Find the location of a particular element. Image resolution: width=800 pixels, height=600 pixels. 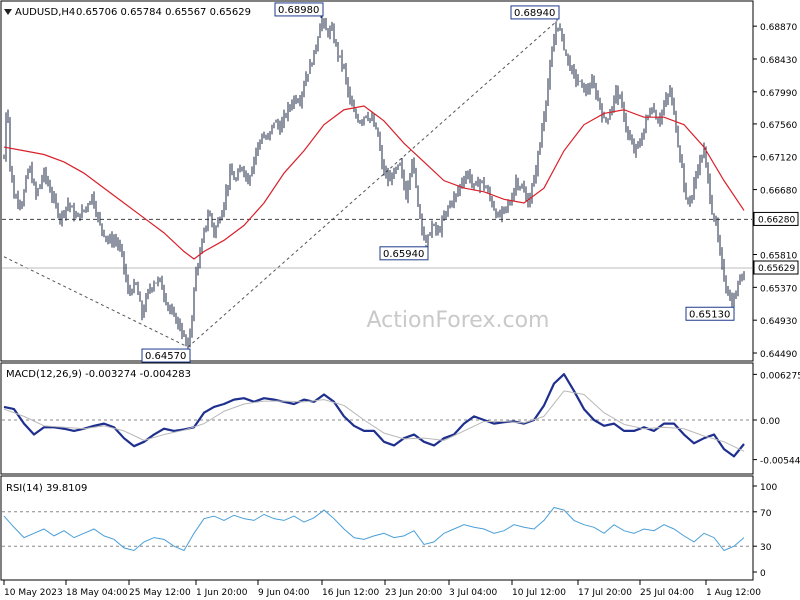

price-annotation: 0.65130 is located at coordinates (709, 314).